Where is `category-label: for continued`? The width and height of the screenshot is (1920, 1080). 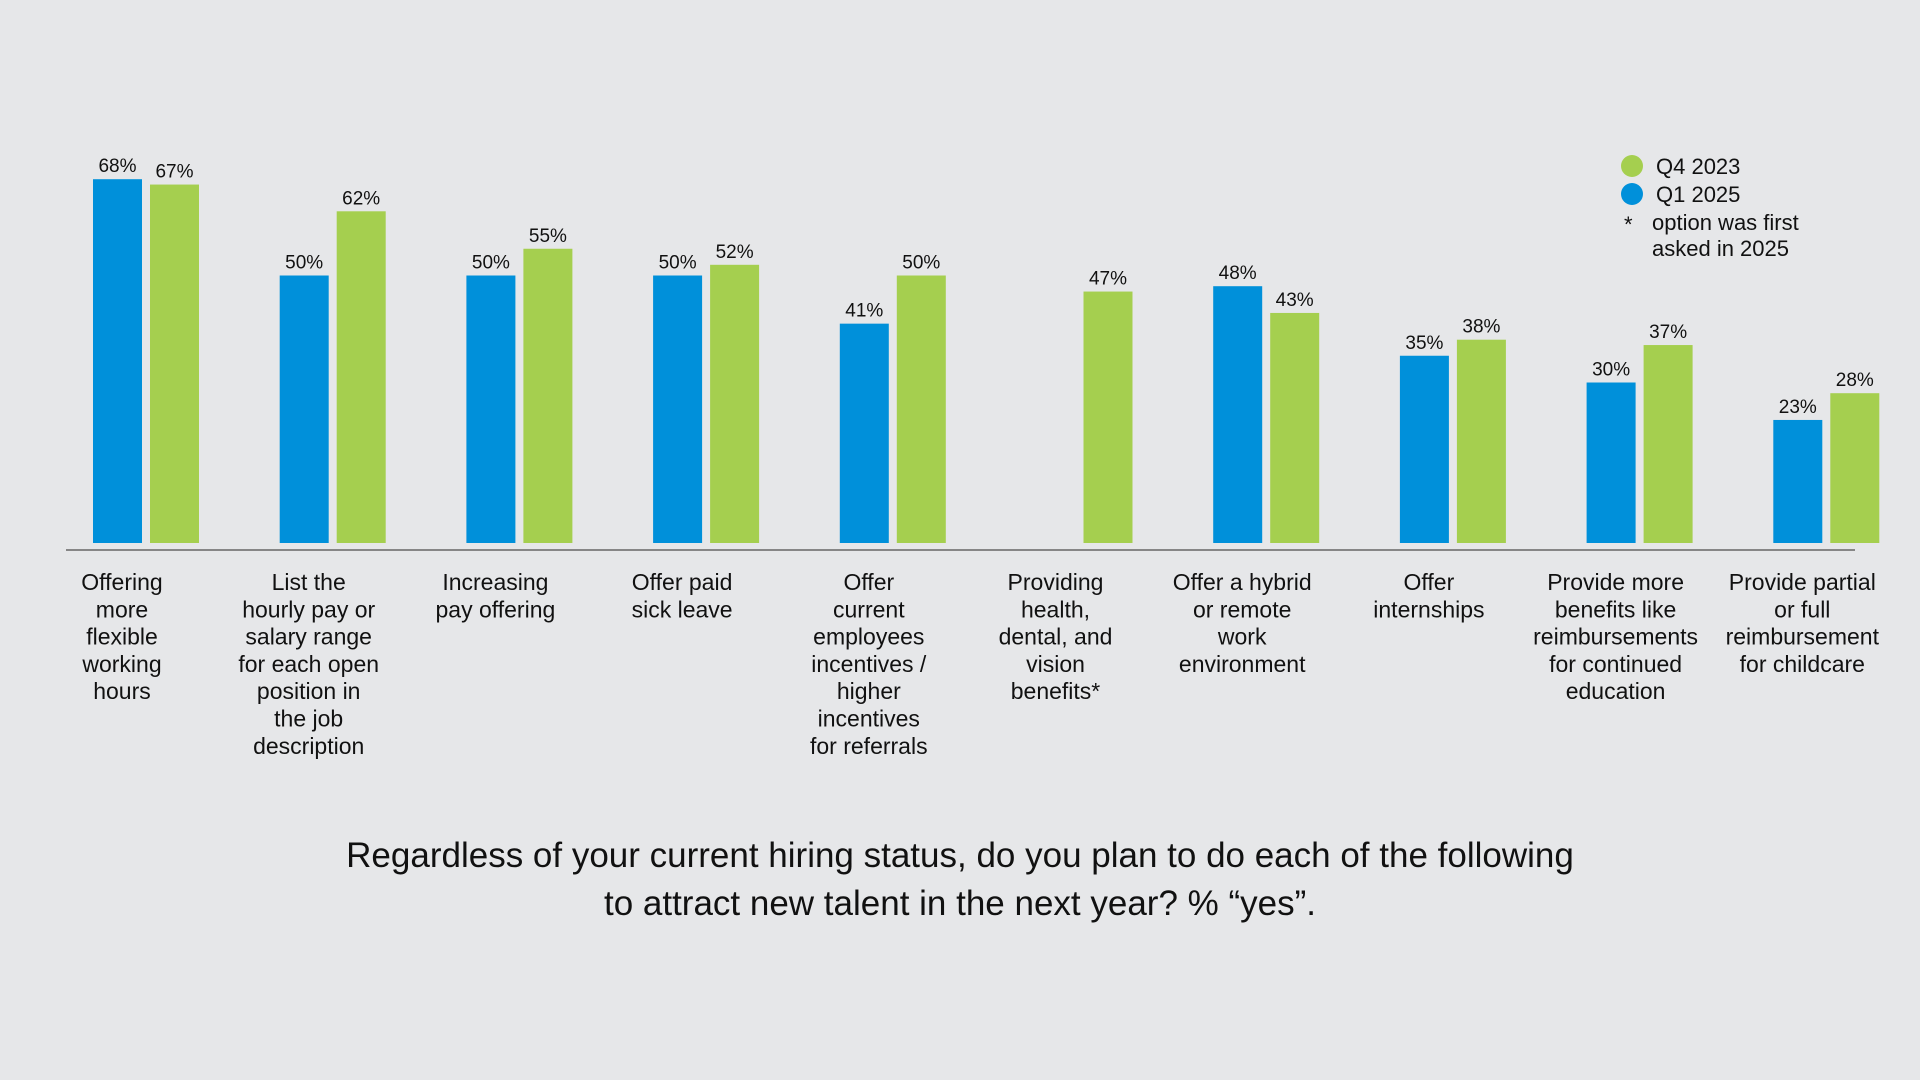
category-label: for continued is located at coordinates (1615, 664).